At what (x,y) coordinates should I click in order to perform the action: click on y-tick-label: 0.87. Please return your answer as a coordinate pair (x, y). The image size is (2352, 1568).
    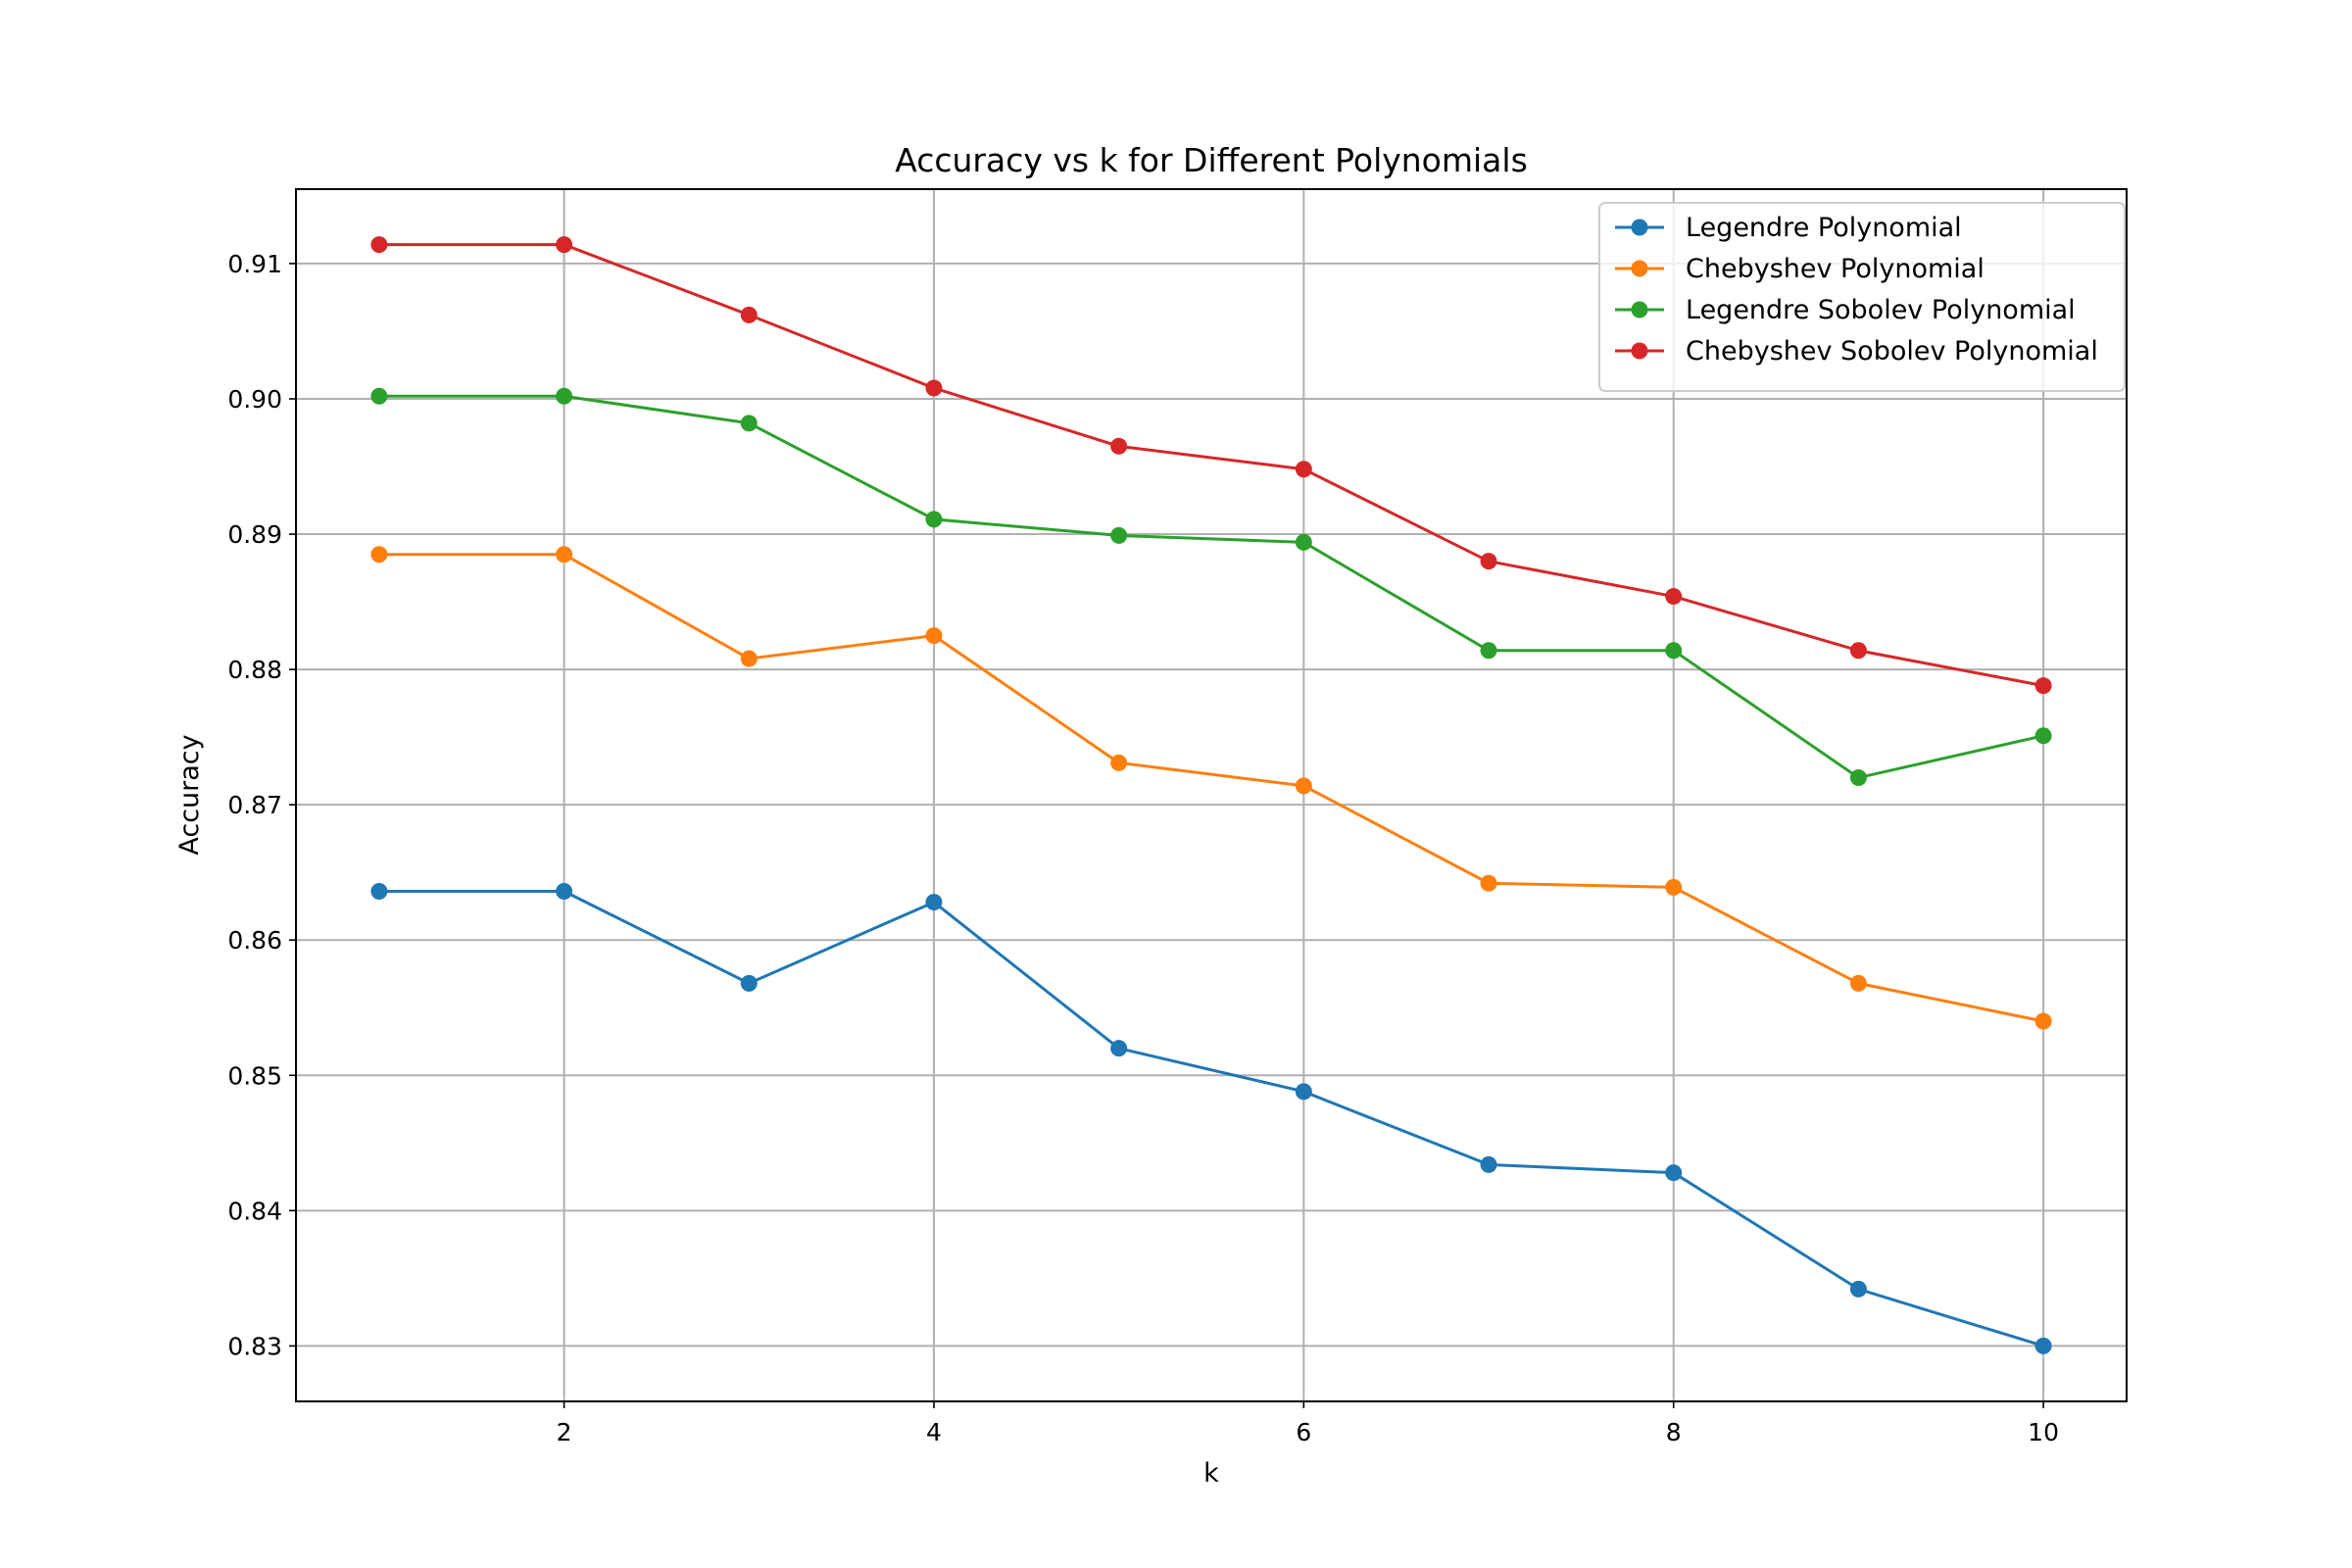
    Looking at the image, I should click on (254, 805).